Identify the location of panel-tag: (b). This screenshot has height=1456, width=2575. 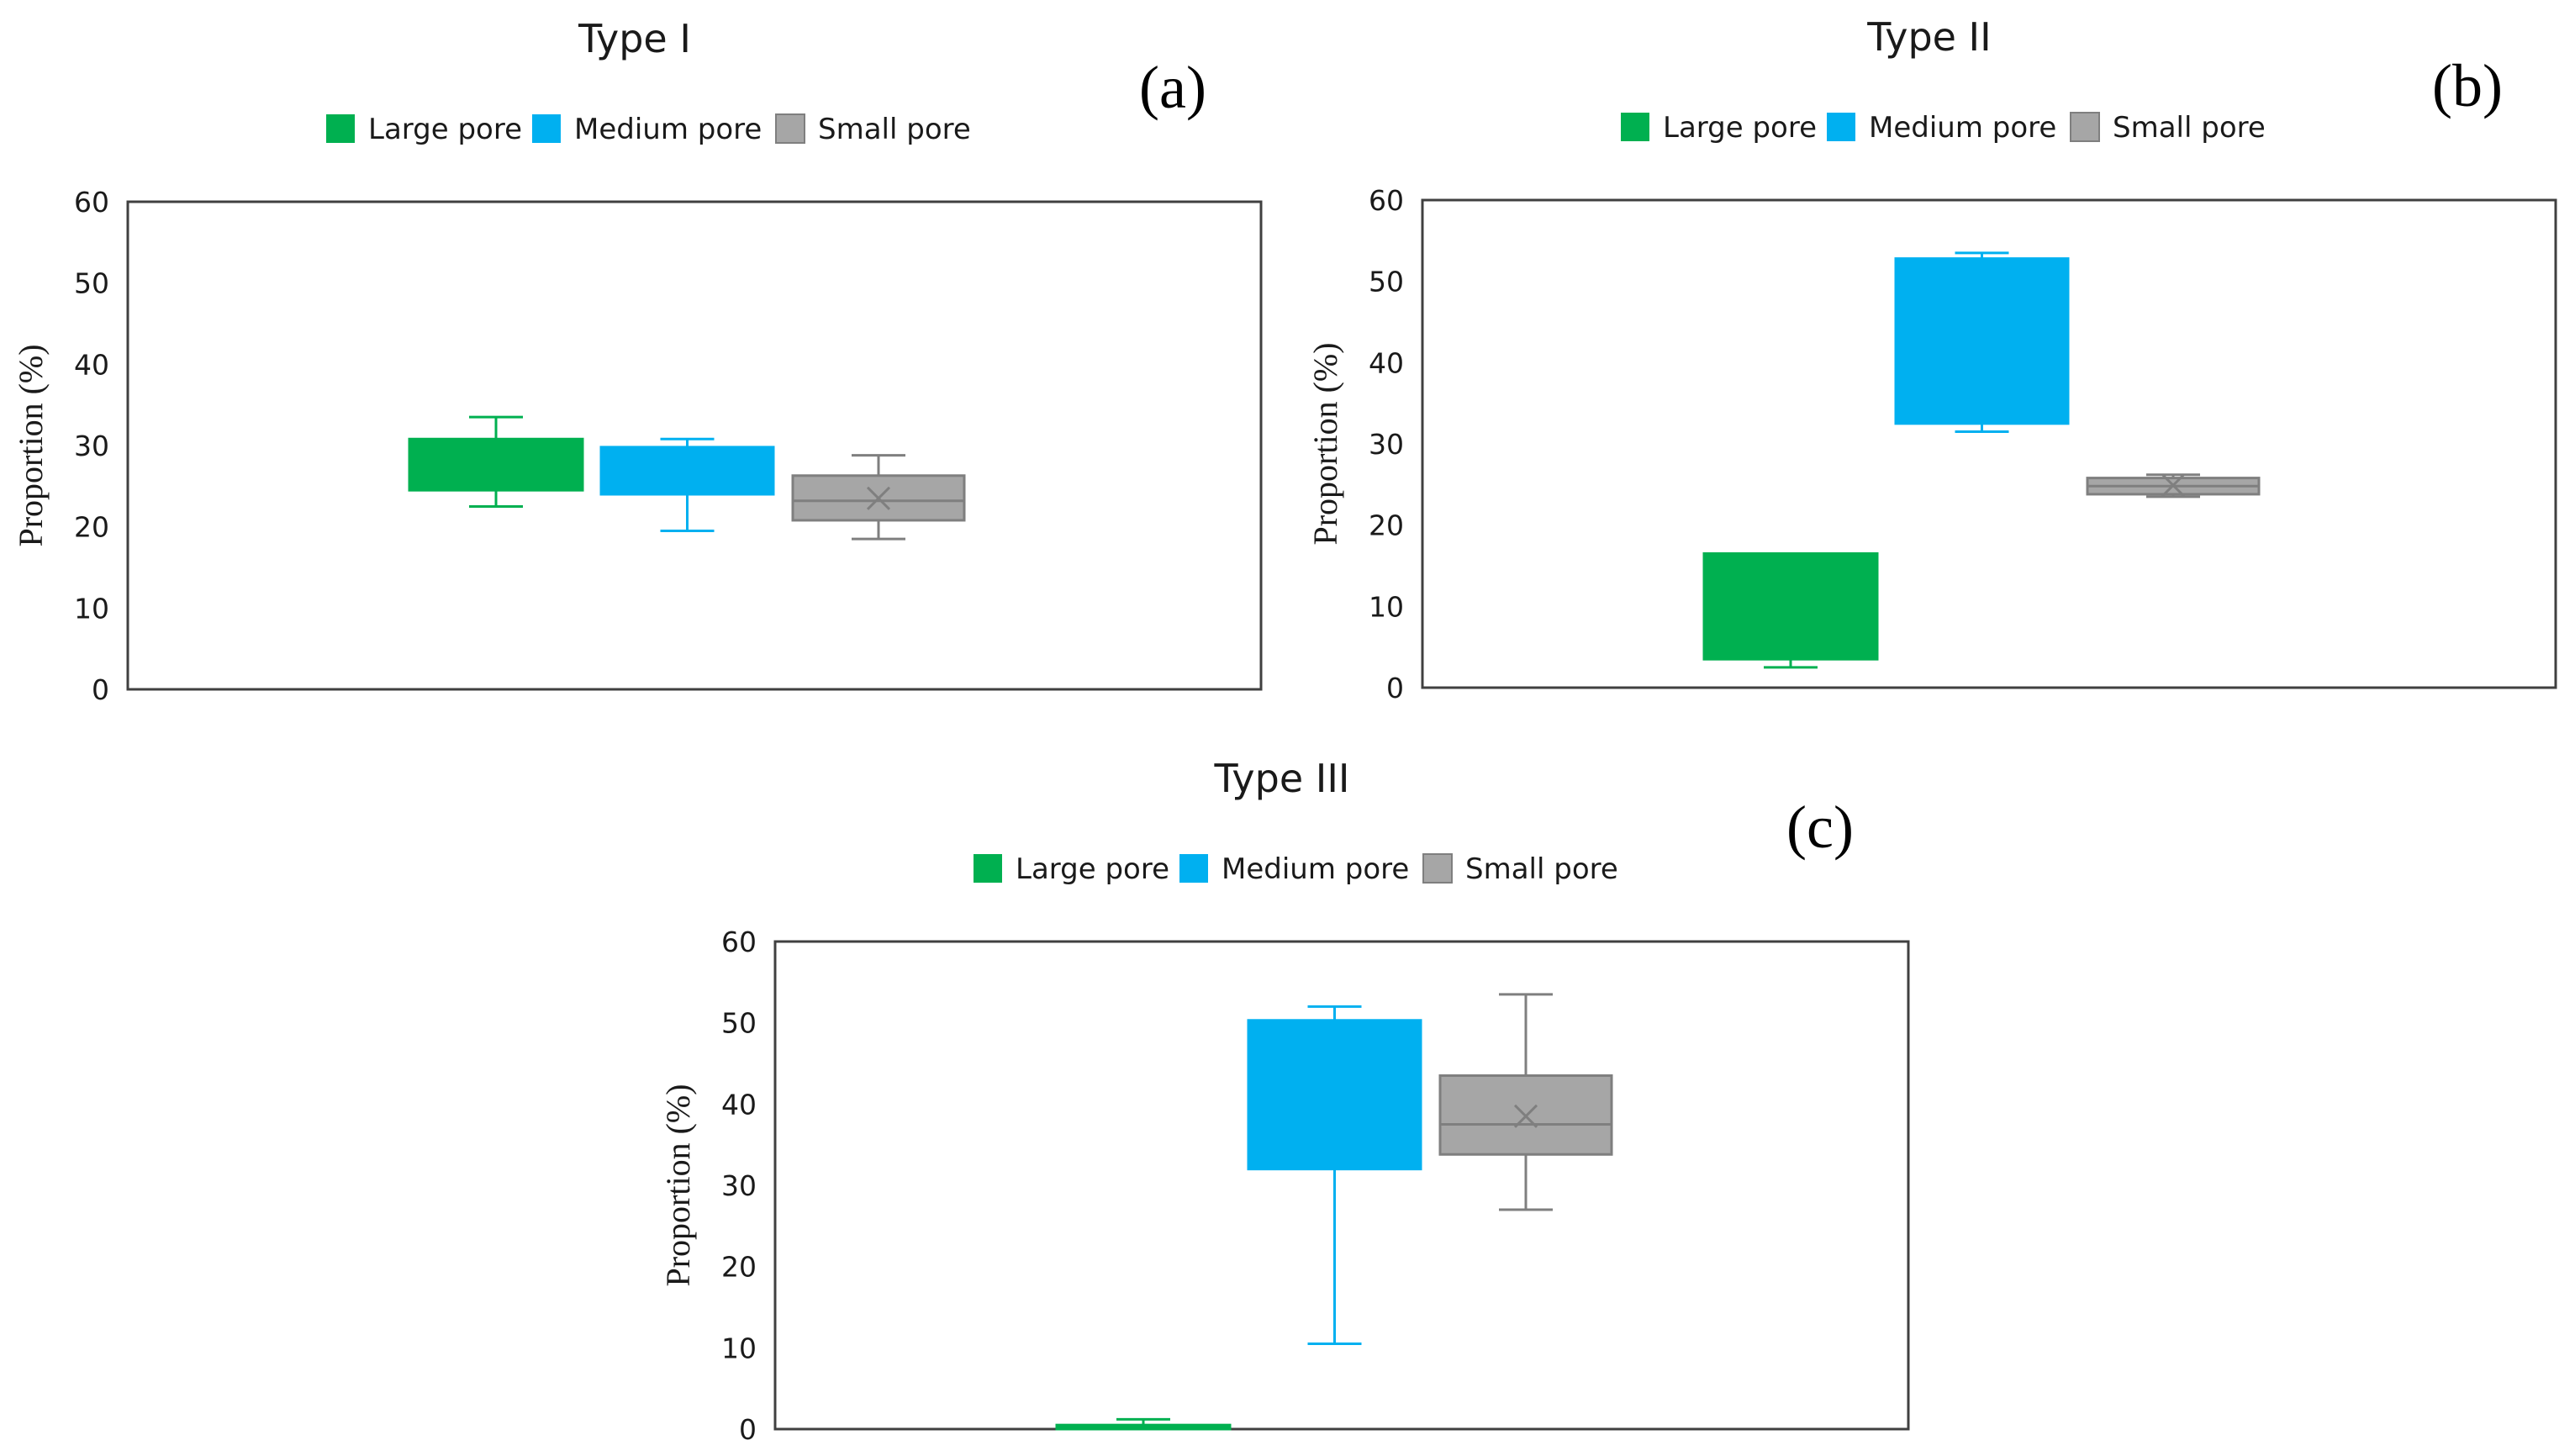
(2467, 85).